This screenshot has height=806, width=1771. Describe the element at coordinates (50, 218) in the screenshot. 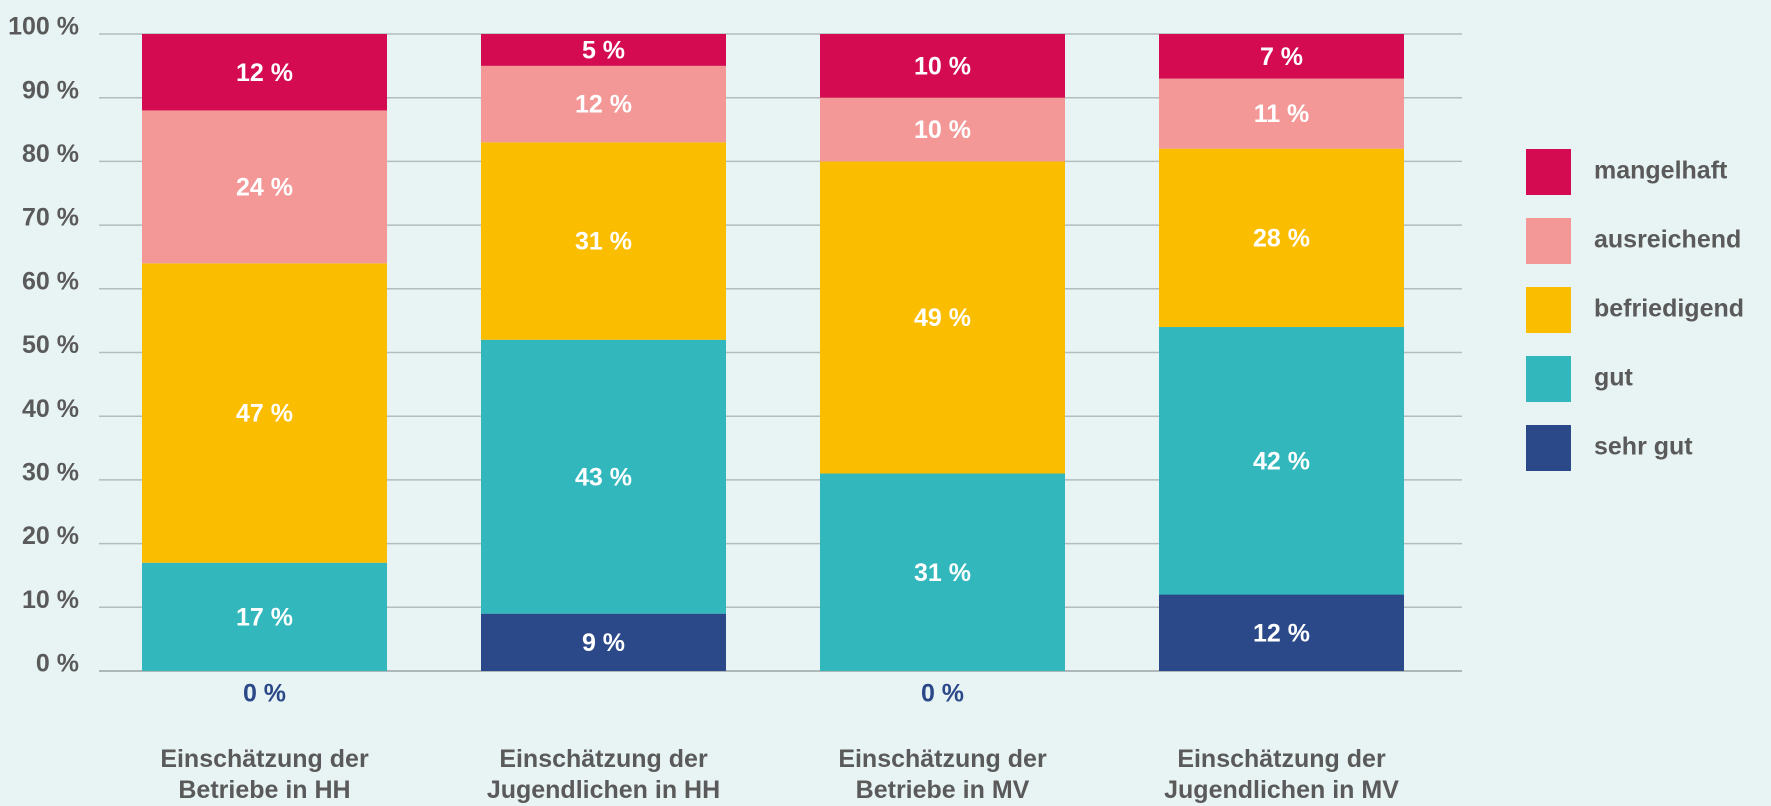

I see `y-tick-label: 70 %` at that location.